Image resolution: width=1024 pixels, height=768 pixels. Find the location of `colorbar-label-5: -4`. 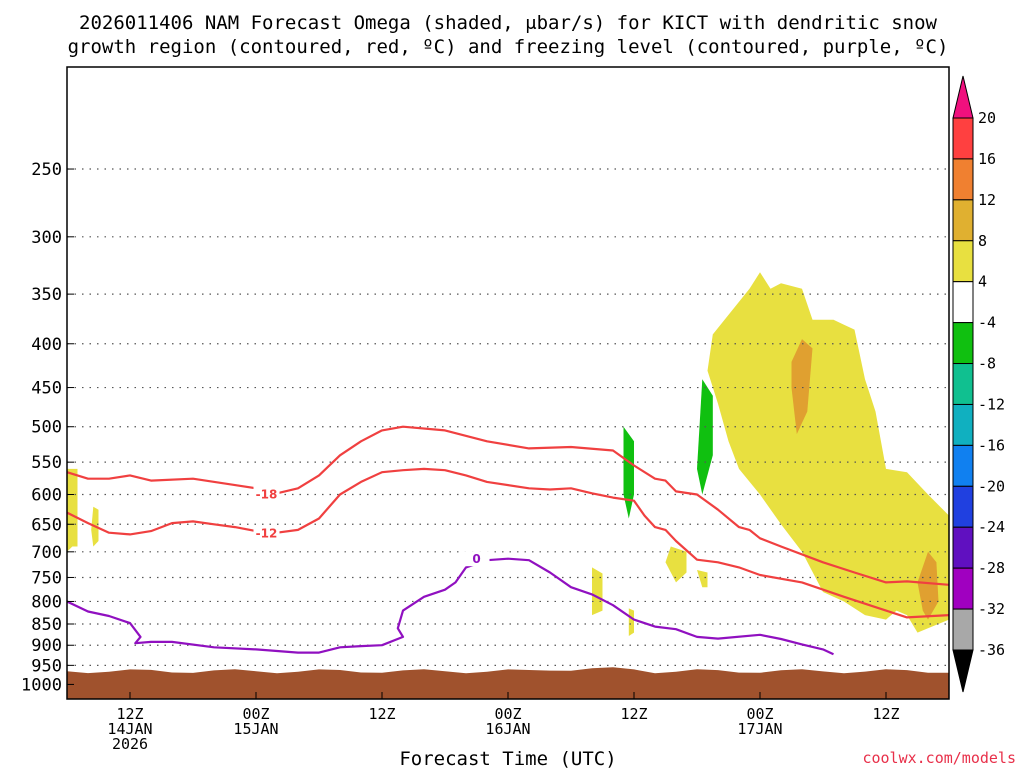

colorbar-label-5: -4 is located at coordinates (987, 323).